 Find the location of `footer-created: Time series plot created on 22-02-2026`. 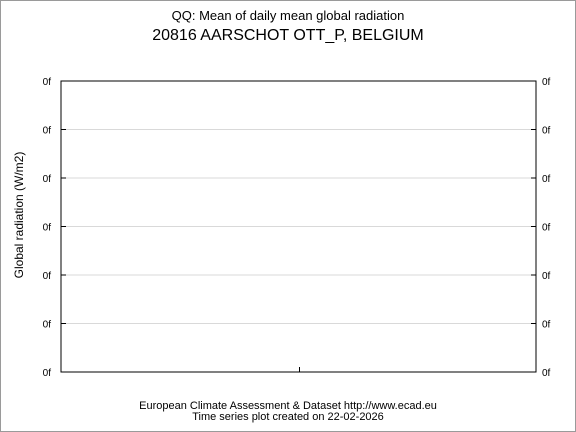

footer-created: Time series plot created on 22-02-2026 is located at coordinates (288, 417).